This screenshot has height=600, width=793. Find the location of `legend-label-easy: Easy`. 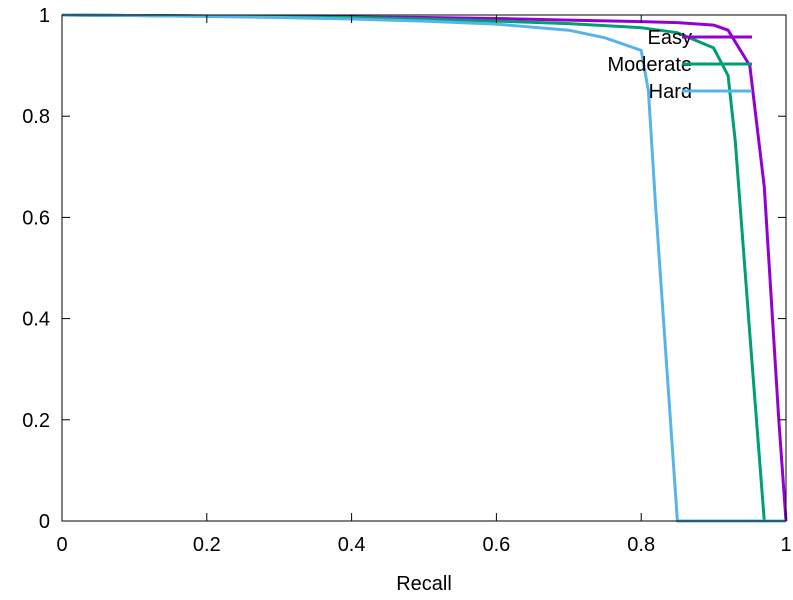

legend-label-easy: Easy is located at coordinates (670, 38).